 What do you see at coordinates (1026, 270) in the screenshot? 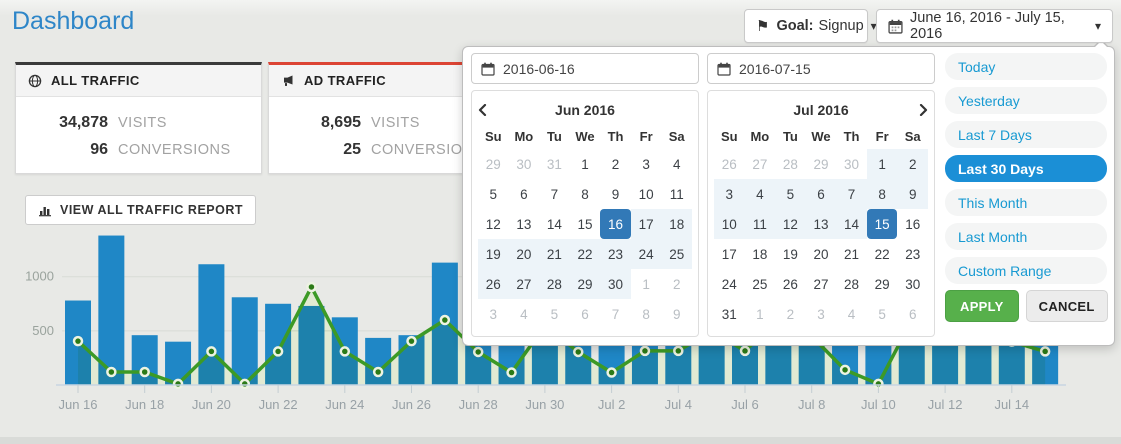
I see `range-custom-range: Custom Range` at bounding box center [1026, 270].